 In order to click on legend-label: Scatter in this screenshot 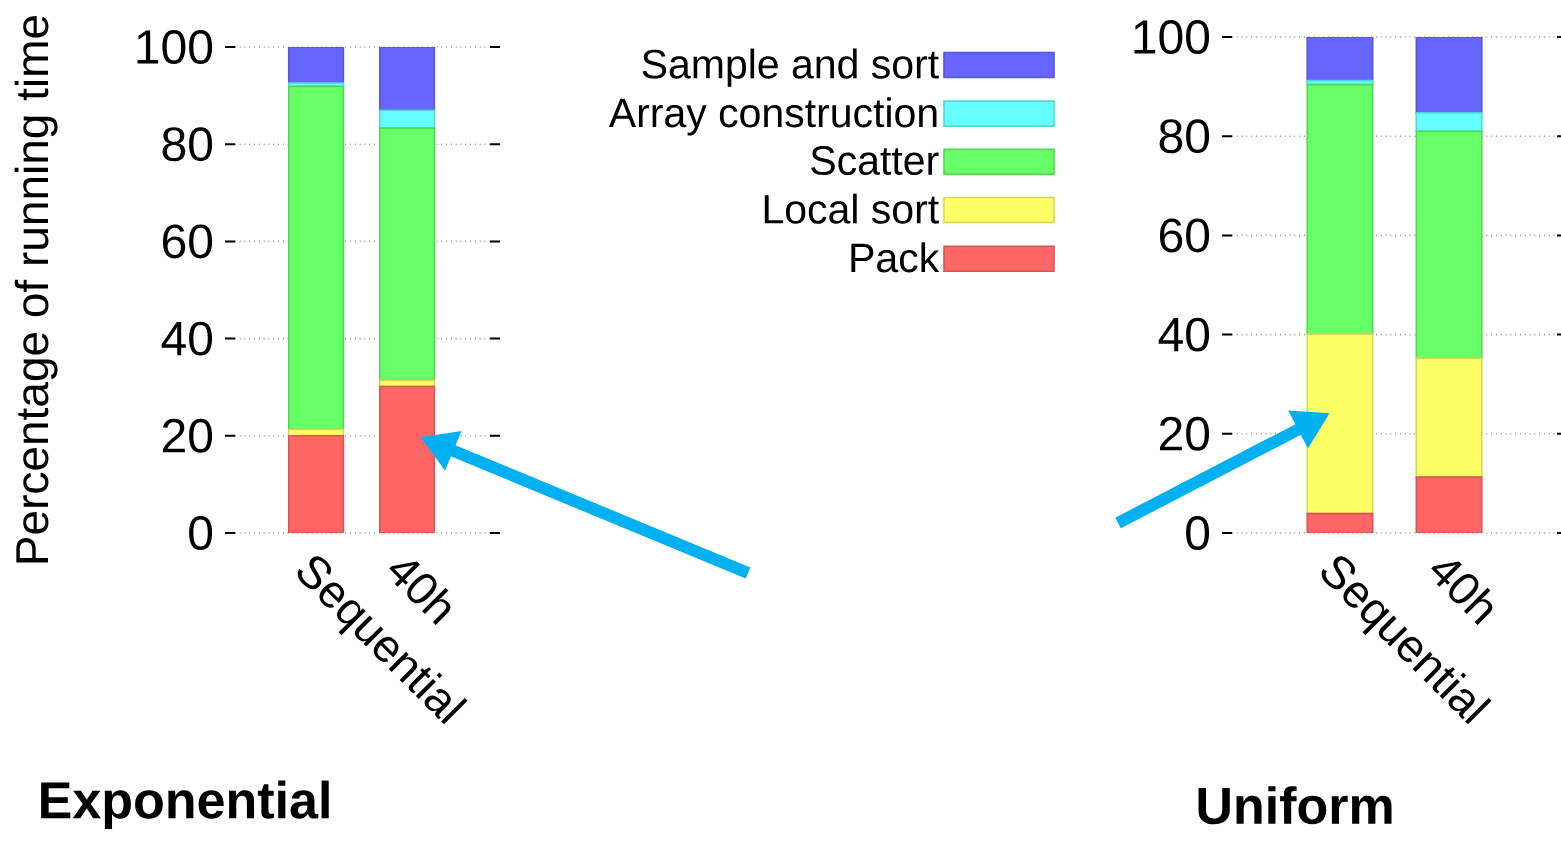, I will do `click(875, 161)`.